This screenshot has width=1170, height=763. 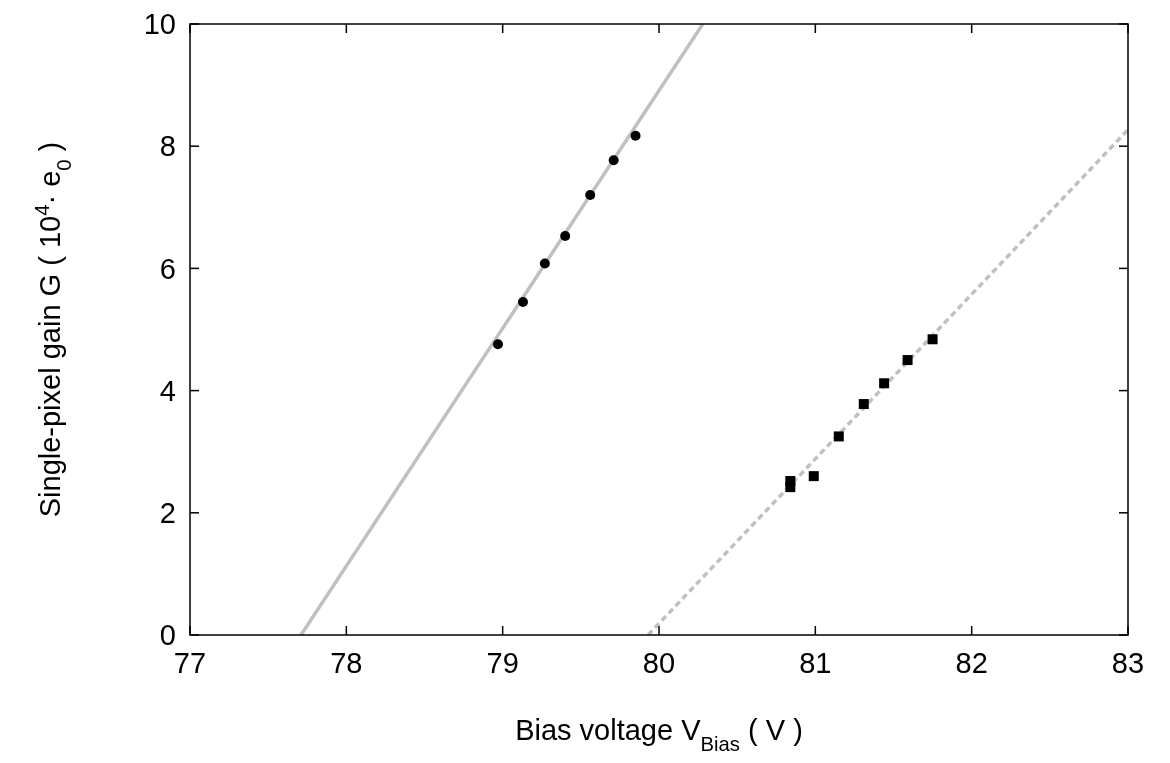 What do you see at coordinates (502, 663) in the screenshot?
I see `x-tick-label: 79` at bounding box center [502, 663].